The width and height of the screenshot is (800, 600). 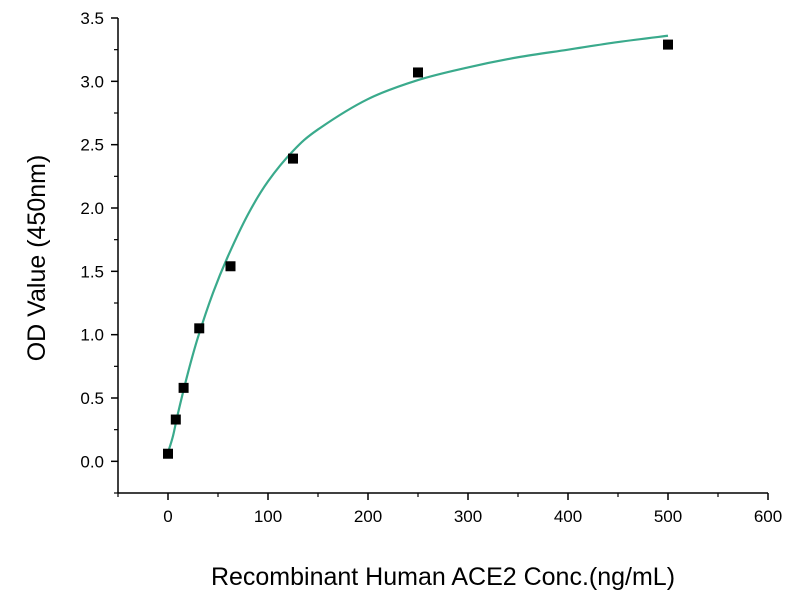 I want to click on y-tick-label: 2.5, so click(x=92, y=145).